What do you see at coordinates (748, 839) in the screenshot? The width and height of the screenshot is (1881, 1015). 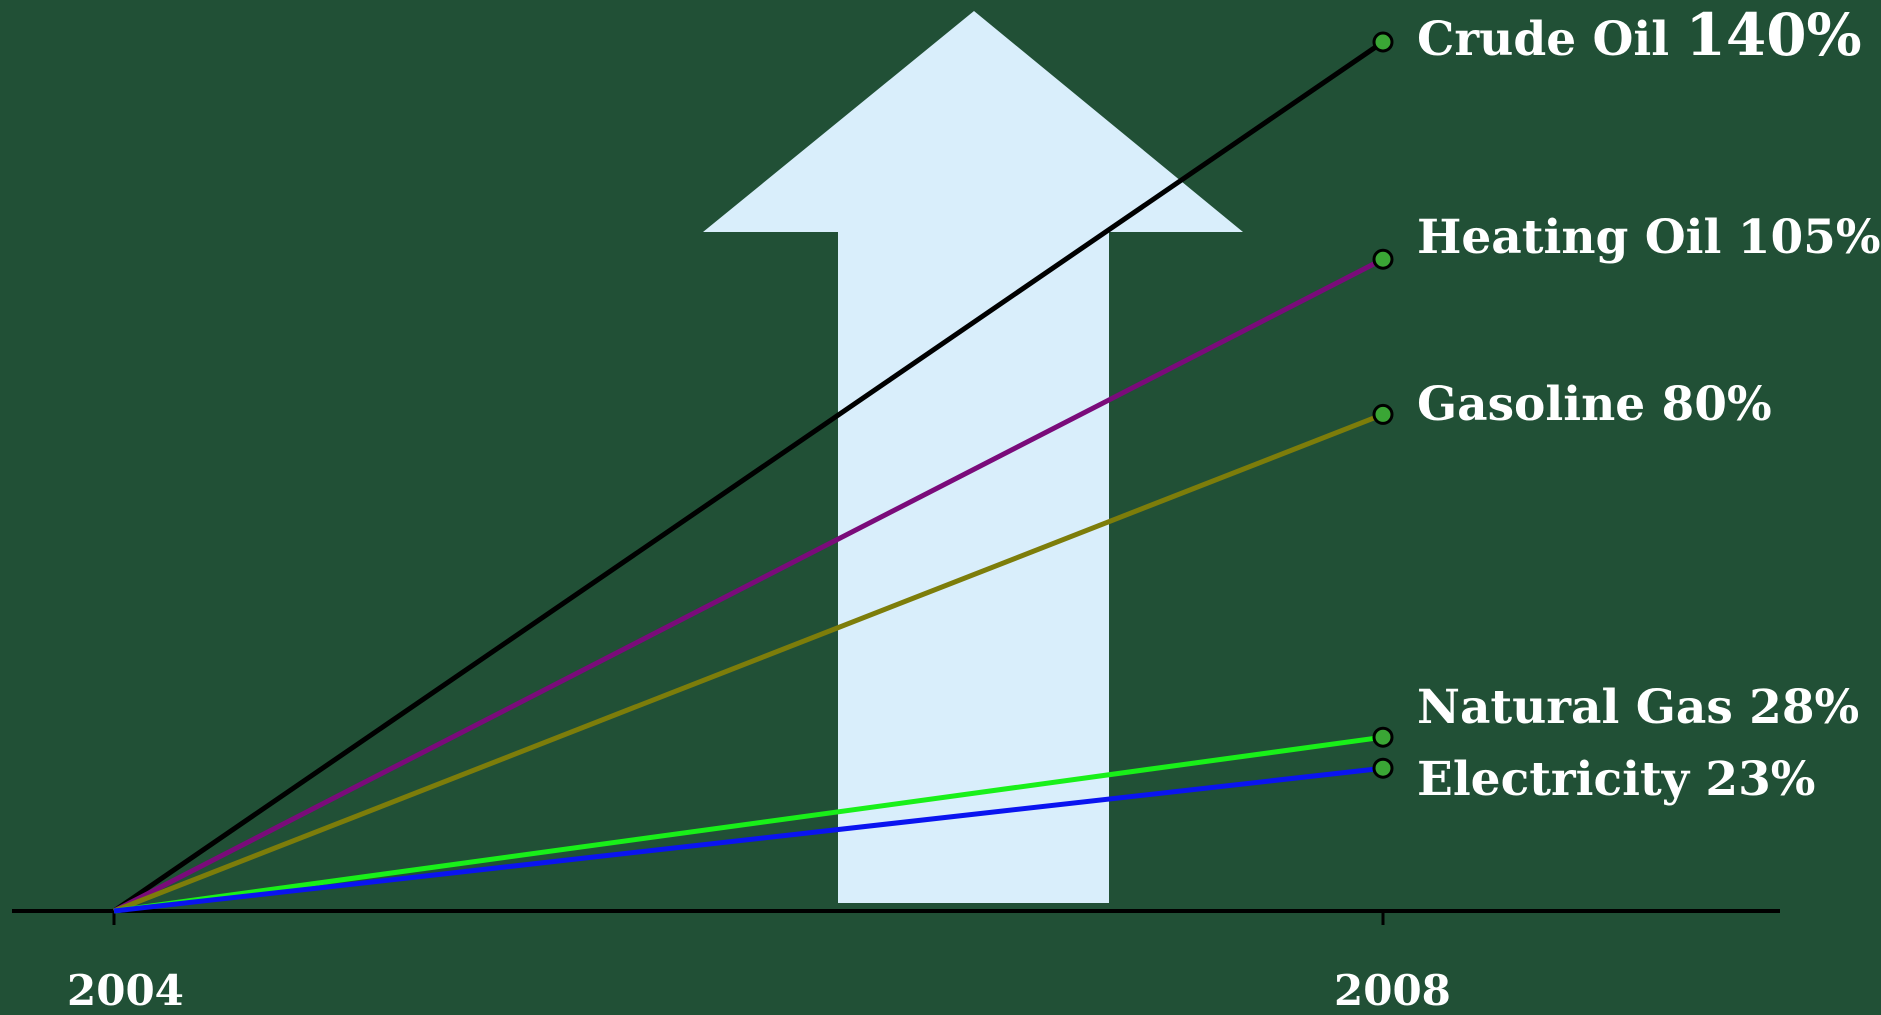 I see `series-line-electricity` at bounding box center [748, 839].